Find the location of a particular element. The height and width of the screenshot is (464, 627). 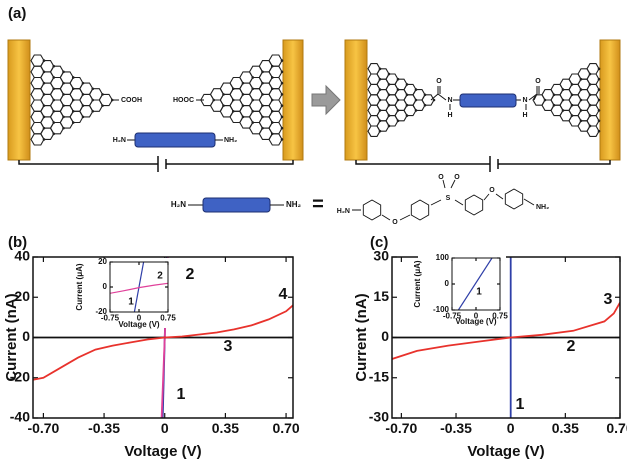

curve-label: 4 is located at coordinates (283, 294).